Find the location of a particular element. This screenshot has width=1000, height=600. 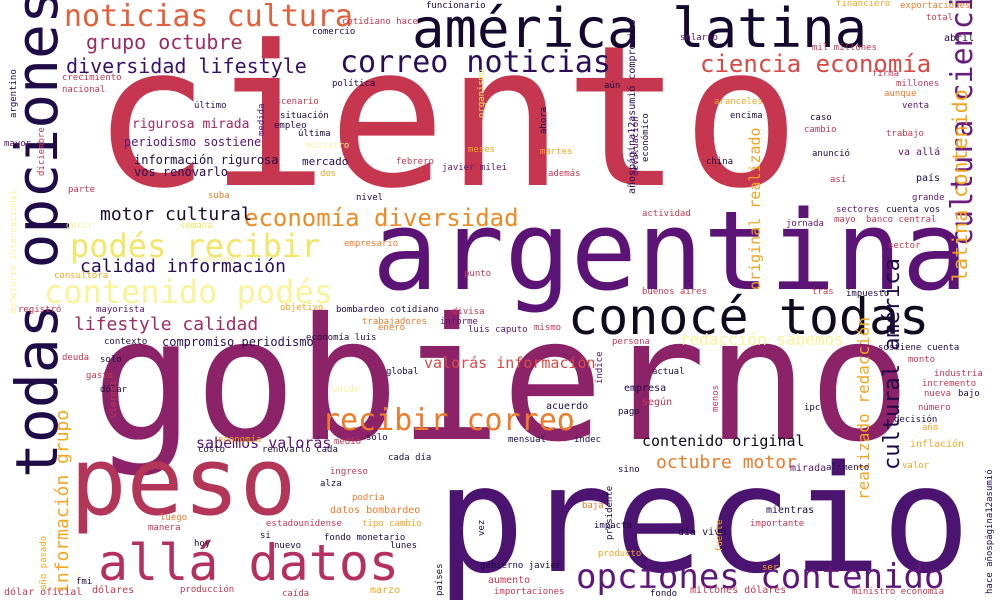

word: china is located at coordinates (720, 162).